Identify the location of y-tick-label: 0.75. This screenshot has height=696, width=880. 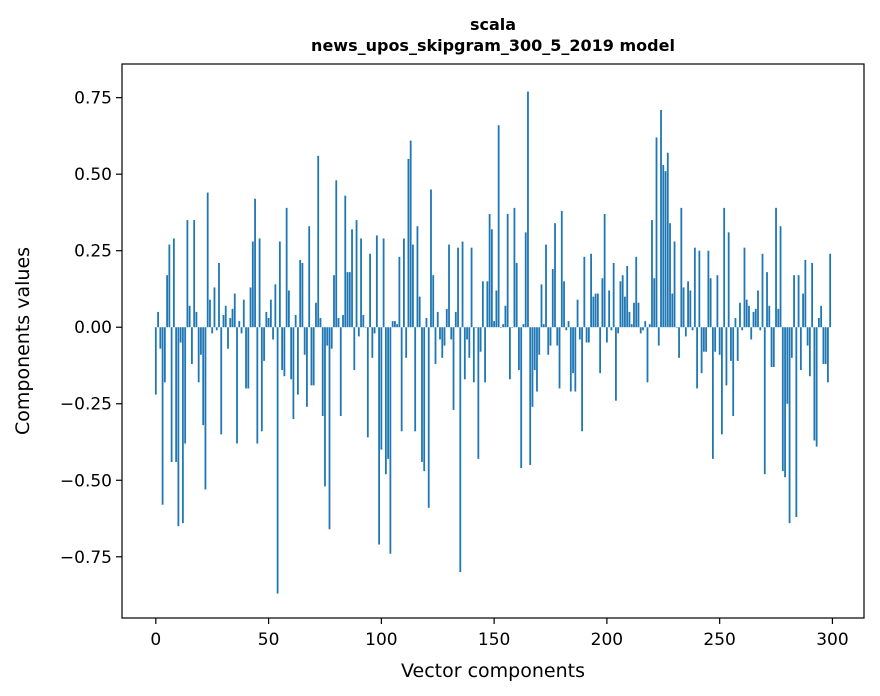
(93, 99).